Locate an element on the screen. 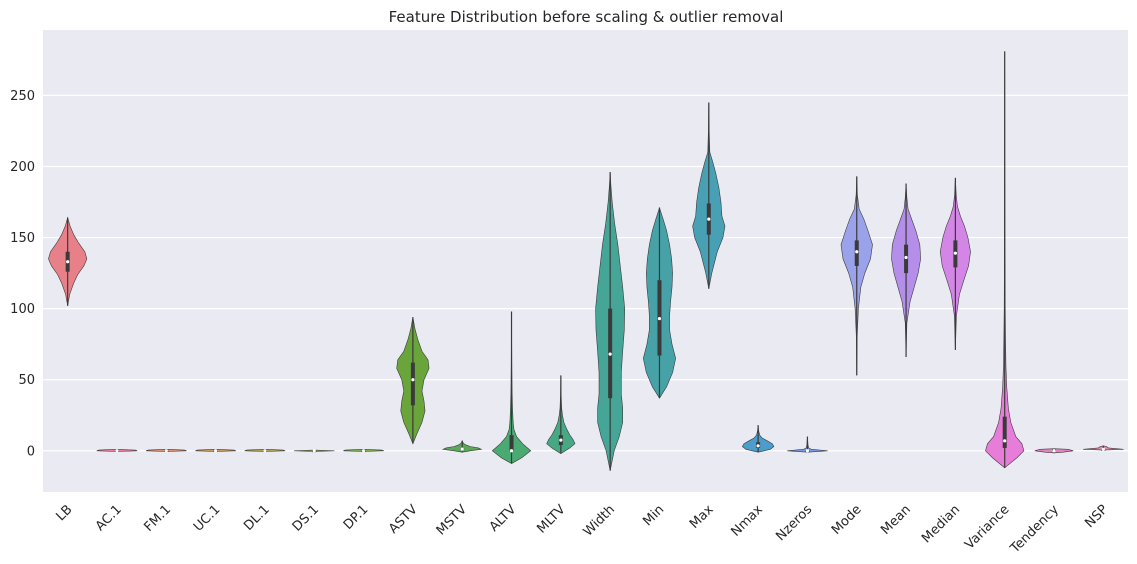 This screenshot has height=564, width=1137. violin-mode is located at coordinates (856, 276).